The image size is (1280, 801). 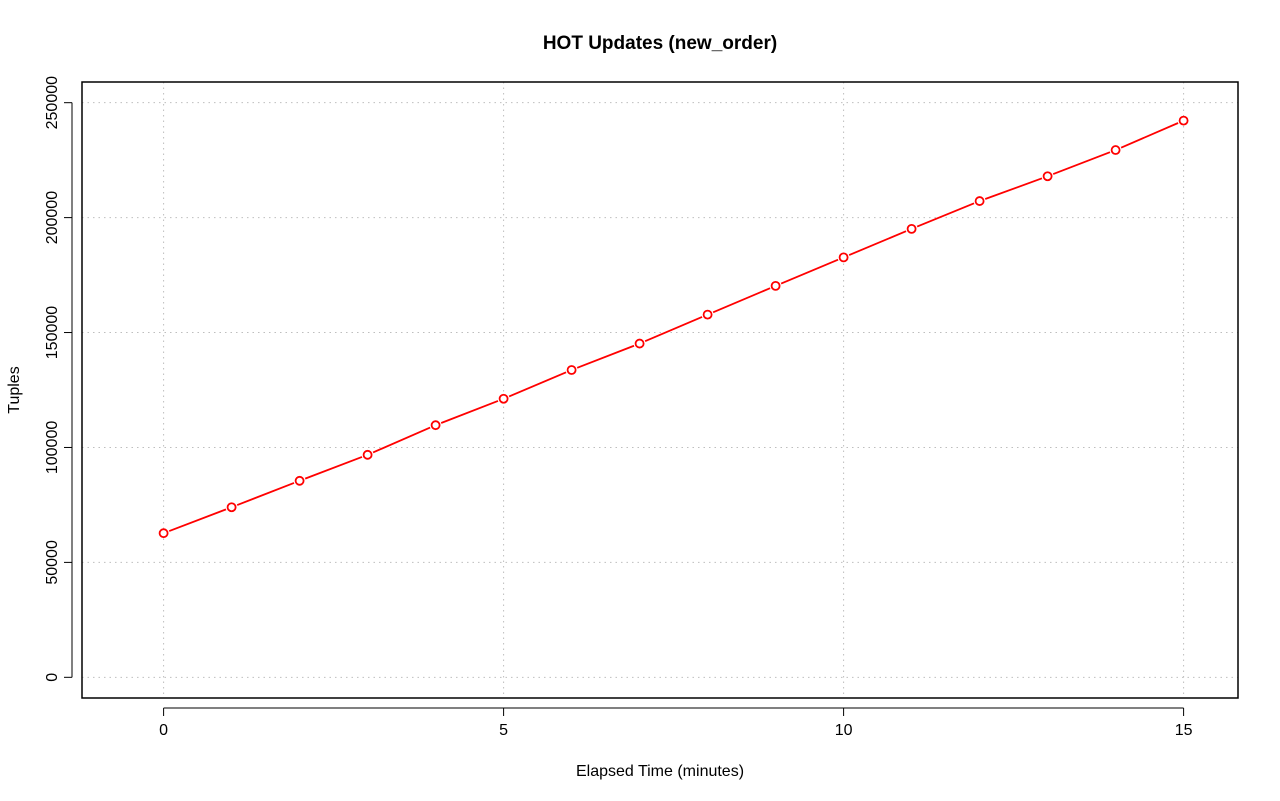 I want to click on y-tick-label: 250000, so click(x=52, y=102).